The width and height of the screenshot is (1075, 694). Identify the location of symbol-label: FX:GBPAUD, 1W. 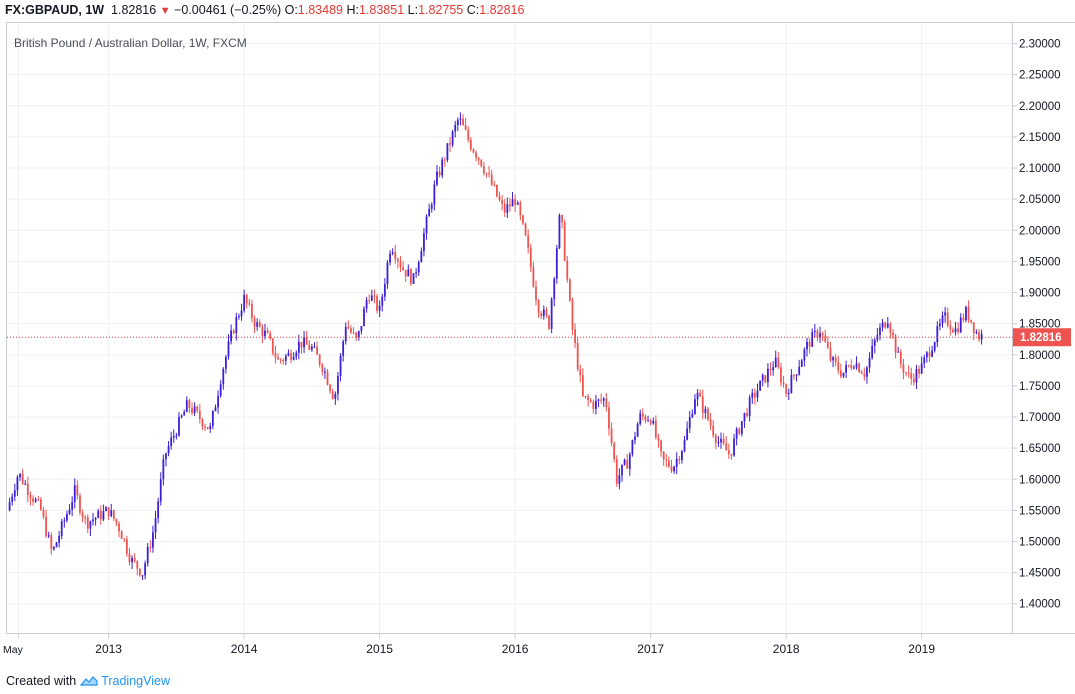
(55, 10).